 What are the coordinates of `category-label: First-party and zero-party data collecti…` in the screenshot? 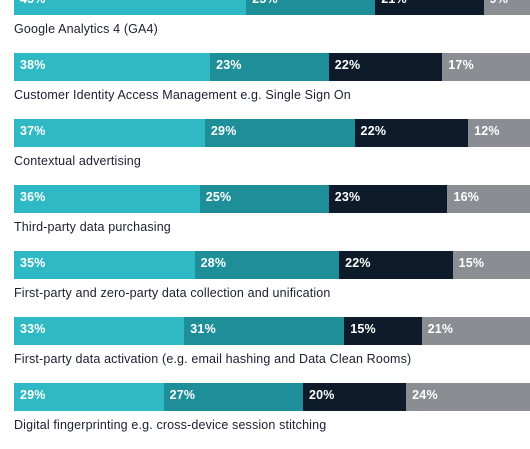 It's located at (172, 293).